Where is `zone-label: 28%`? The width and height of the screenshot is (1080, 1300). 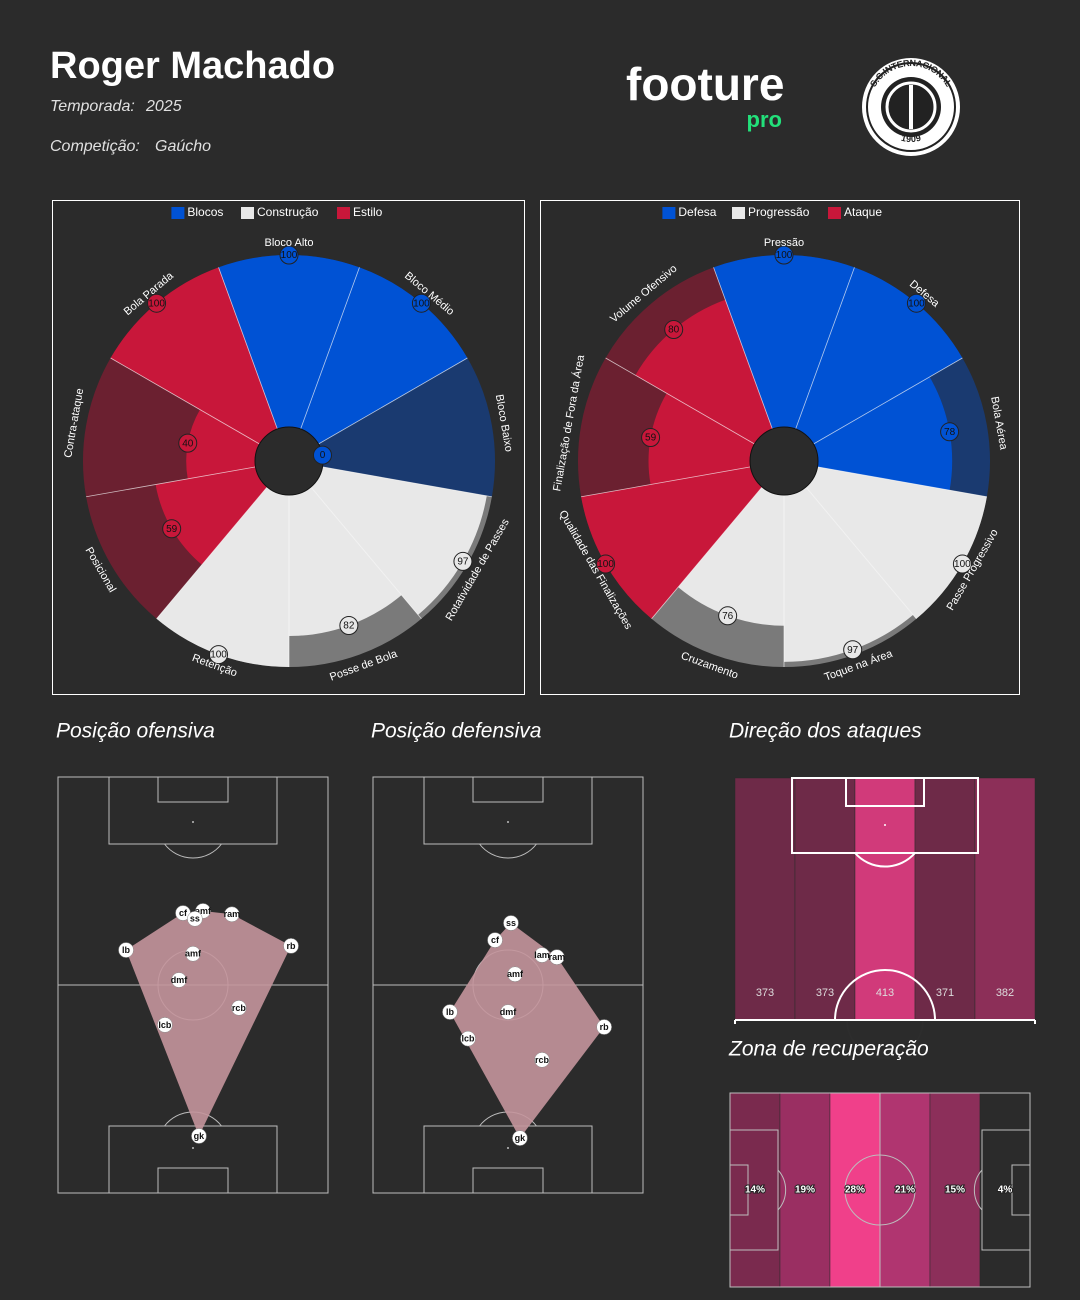 zone-label: 28% is located at coordinates (855, 1190).